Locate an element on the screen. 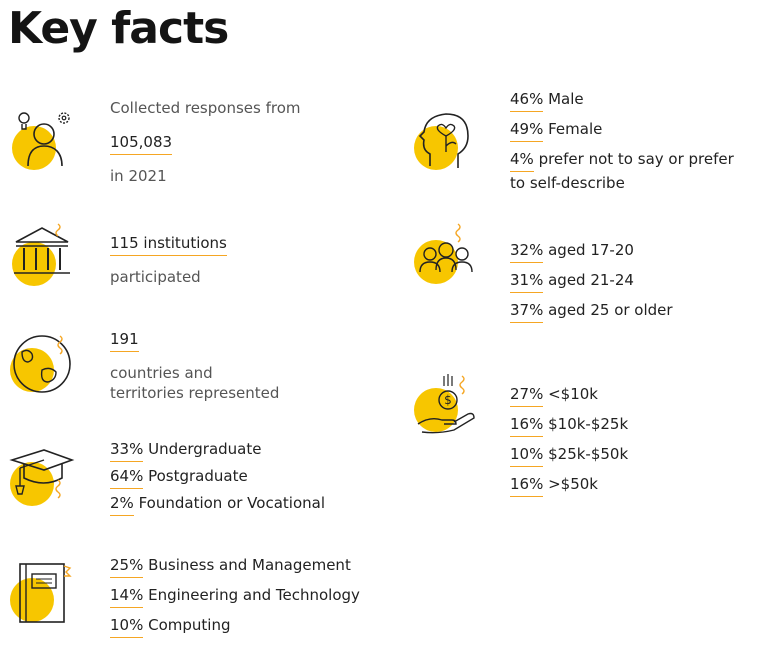  countries-label-1: countries and is located at coordinates (161, 373).